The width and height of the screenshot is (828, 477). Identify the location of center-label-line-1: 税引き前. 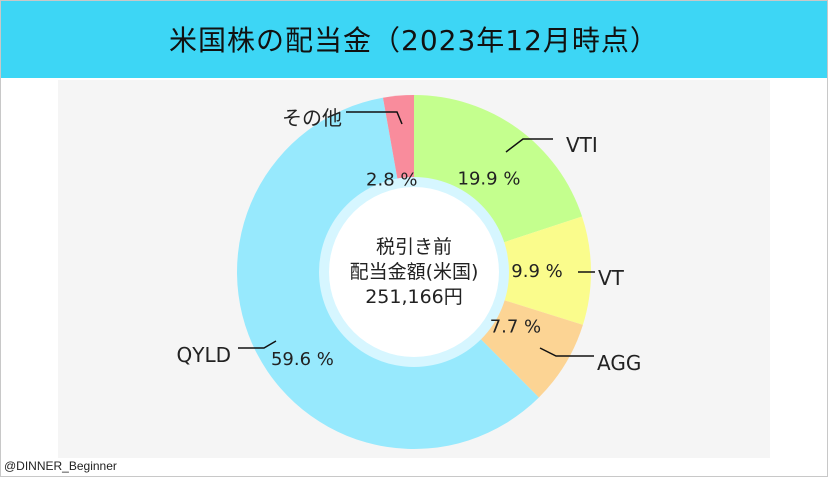
(414, 247).